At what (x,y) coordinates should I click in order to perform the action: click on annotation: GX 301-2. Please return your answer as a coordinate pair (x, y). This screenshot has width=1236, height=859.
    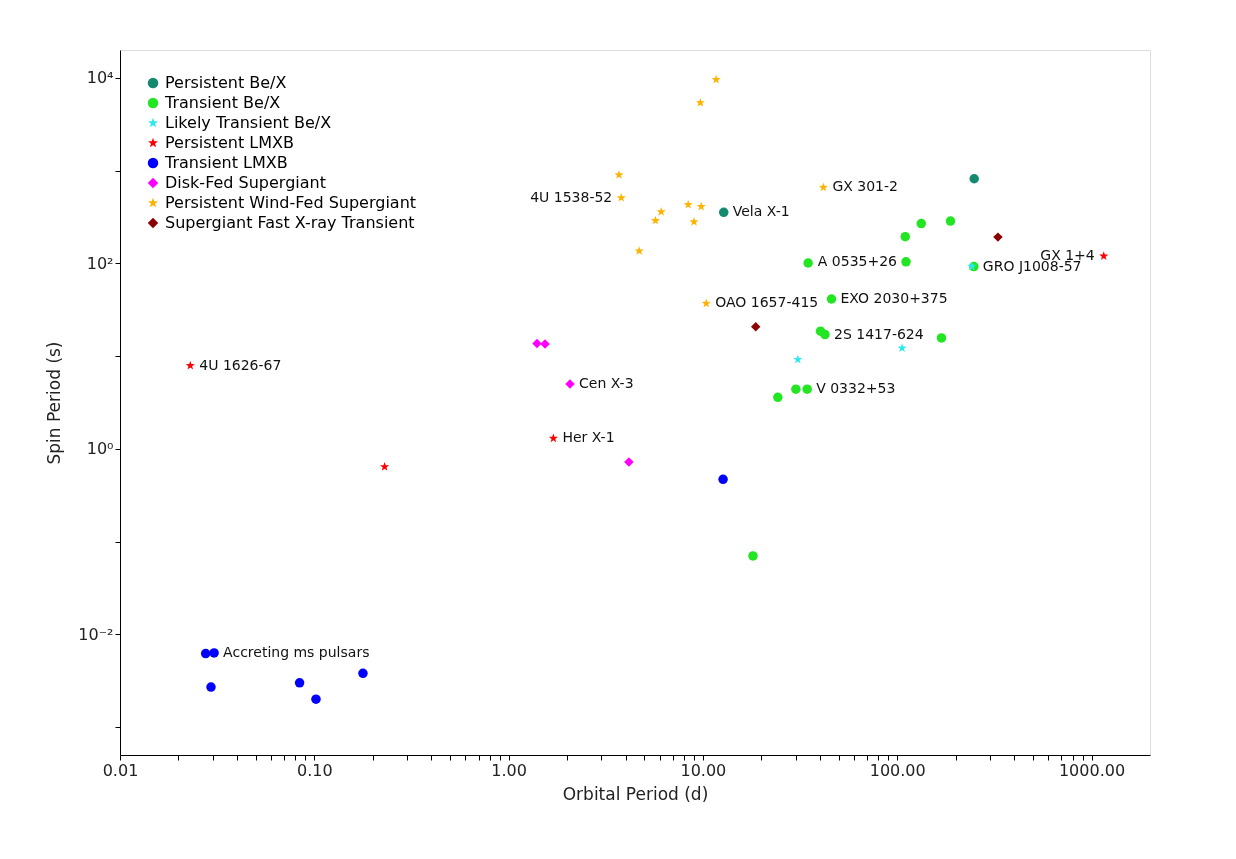
    Looking at the image, I should click on (865, 186).